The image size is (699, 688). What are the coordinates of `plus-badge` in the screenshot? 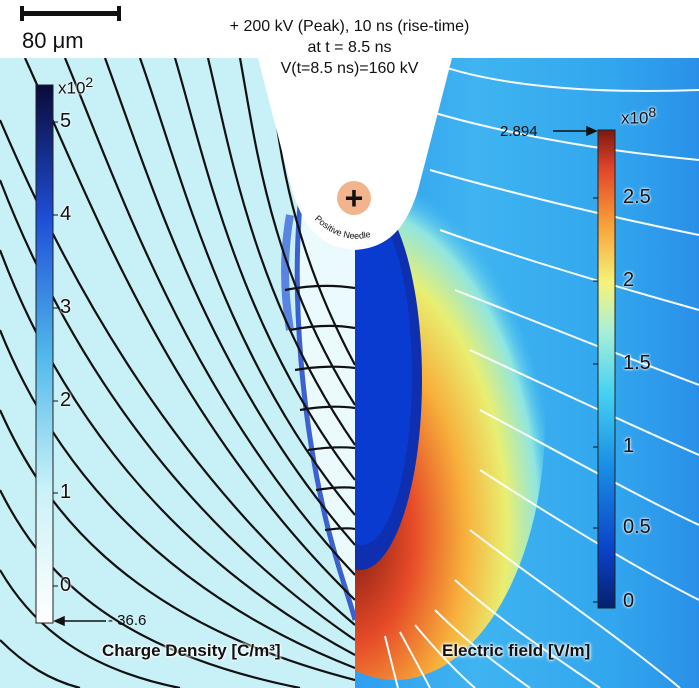 It's located at (354, 198).